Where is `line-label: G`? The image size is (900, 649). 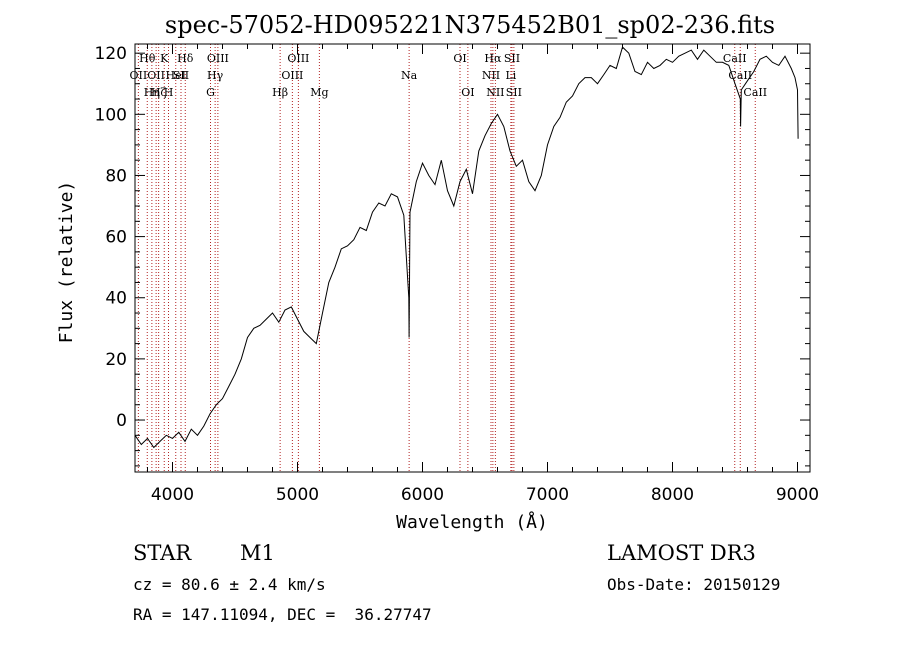
line-label: G is located at coordinates (210, 92).